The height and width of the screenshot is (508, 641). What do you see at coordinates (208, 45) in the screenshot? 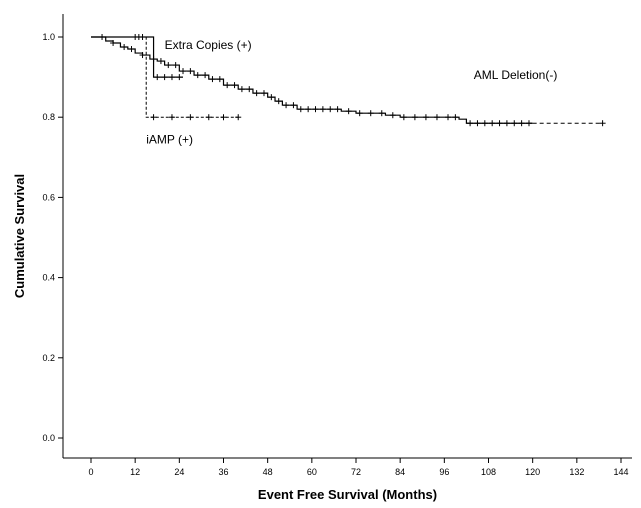
I see `series-annotation-label: Extra Copies (+)` at bounding box center [208, 45].